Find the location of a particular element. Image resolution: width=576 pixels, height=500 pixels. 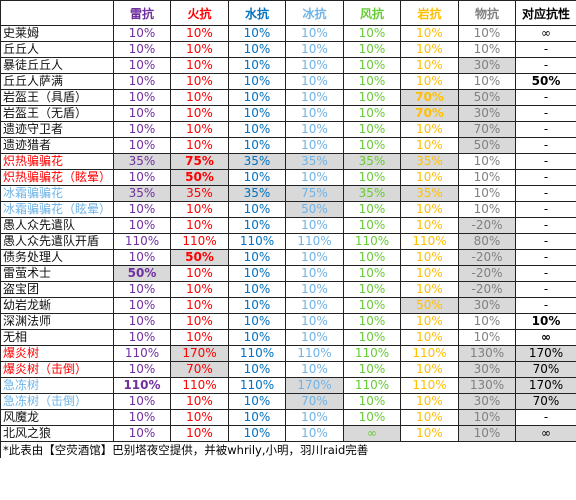

enemy-name: 愚人众先遣队开盾 is located at coordinates (57, 241).